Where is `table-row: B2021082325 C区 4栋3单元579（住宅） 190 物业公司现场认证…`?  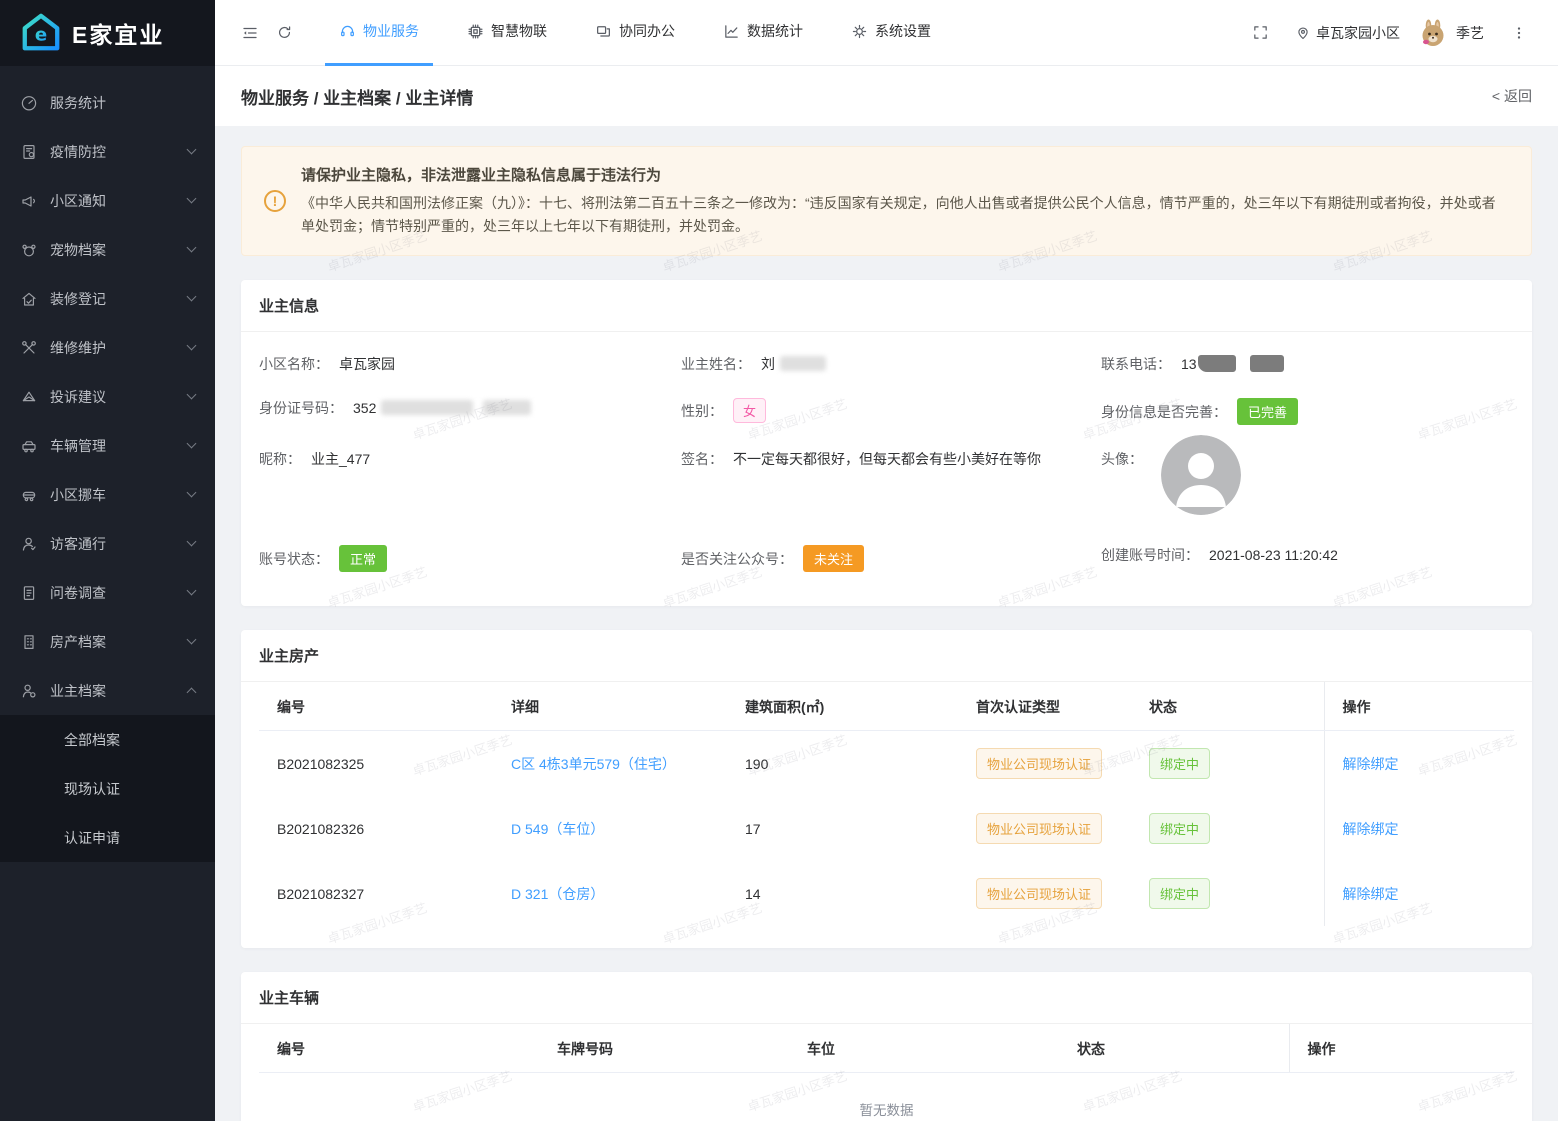
table-row: B2021082325 C区 4栋3单元579（住宅） 190 物业公司现场认证… is located at coordinates (886, 763).